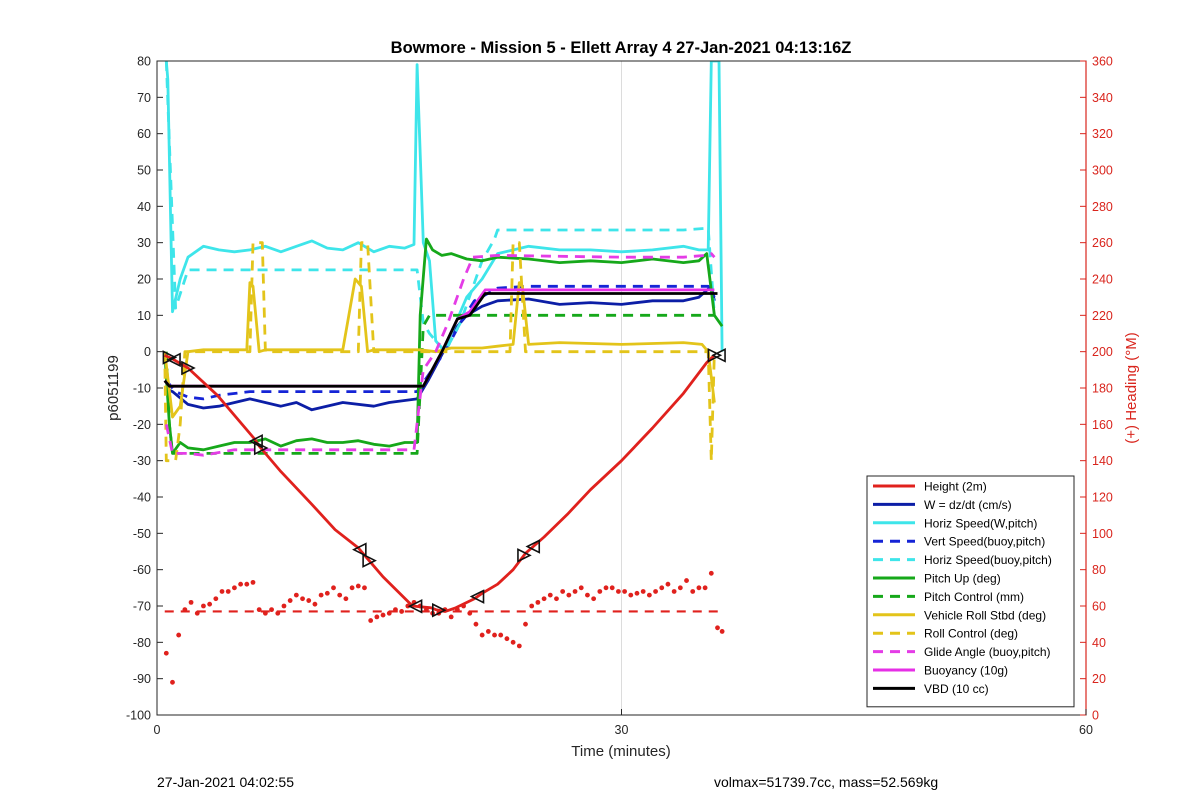 This screenshot has width=1200, height=804. I want to click on x-axis-label: Time (minutes), so click(620, 751).